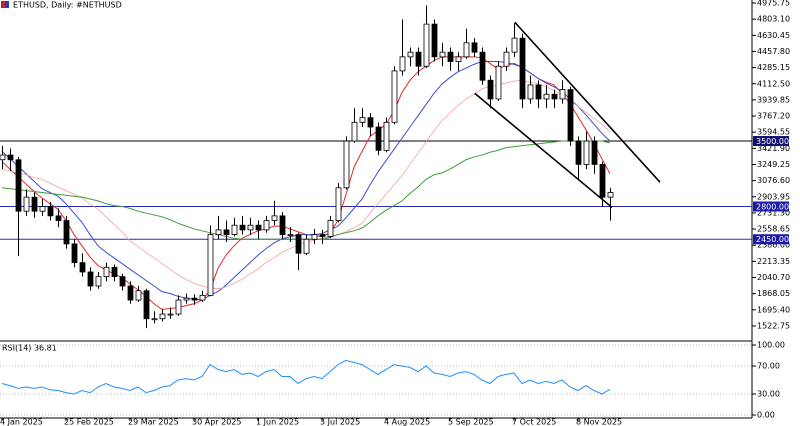 This screenshot has width=800, height=426. Describe the element at coordinates (773, 309) in the screenshot. I see `y-tick-label: 1695.40` at that location.